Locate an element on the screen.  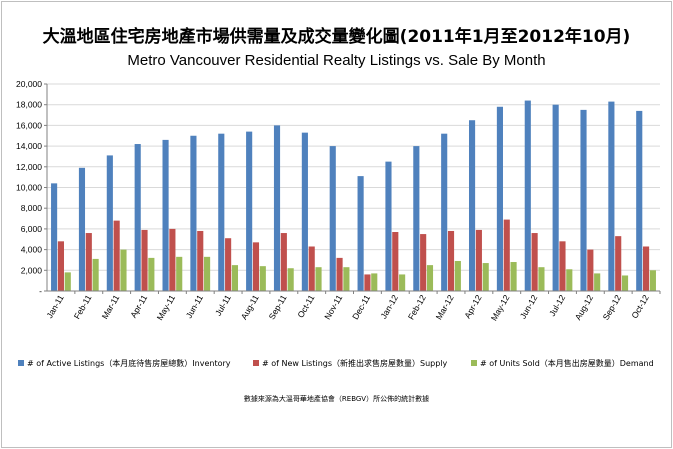
y-tick-label: 14,000 is located at coordinates (29, 146).